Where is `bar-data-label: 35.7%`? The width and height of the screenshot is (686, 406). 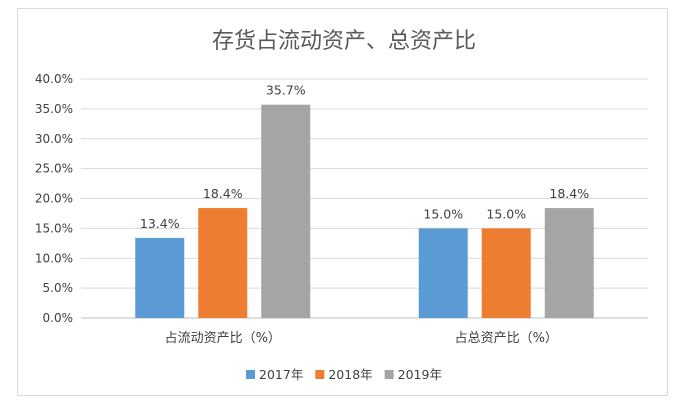
bar-data-label: 35.7% is located at coordinates (286, 90).